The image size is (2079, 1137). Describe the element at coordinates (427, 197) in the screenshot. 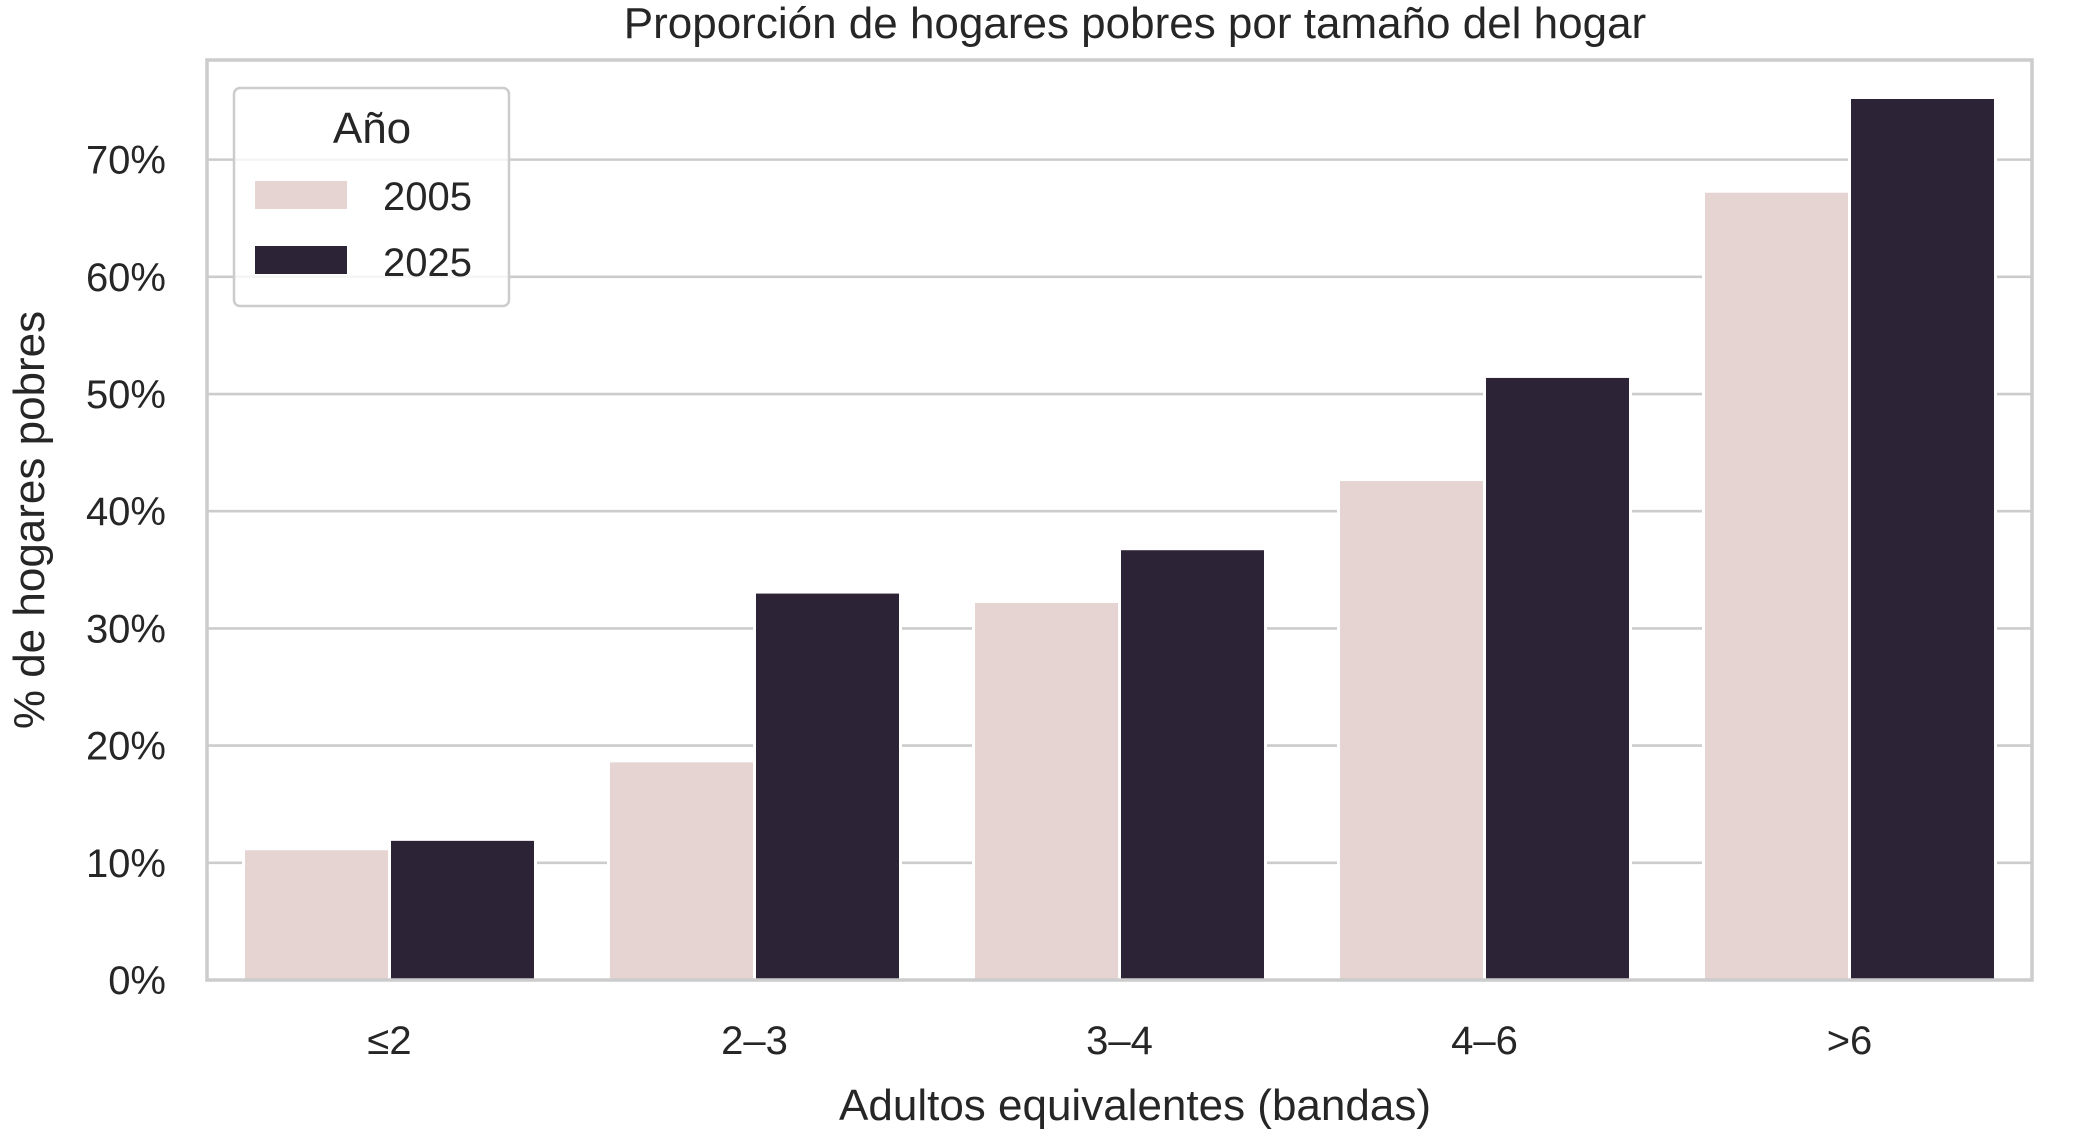

I see `legend-label-2005: 2005` at that location.